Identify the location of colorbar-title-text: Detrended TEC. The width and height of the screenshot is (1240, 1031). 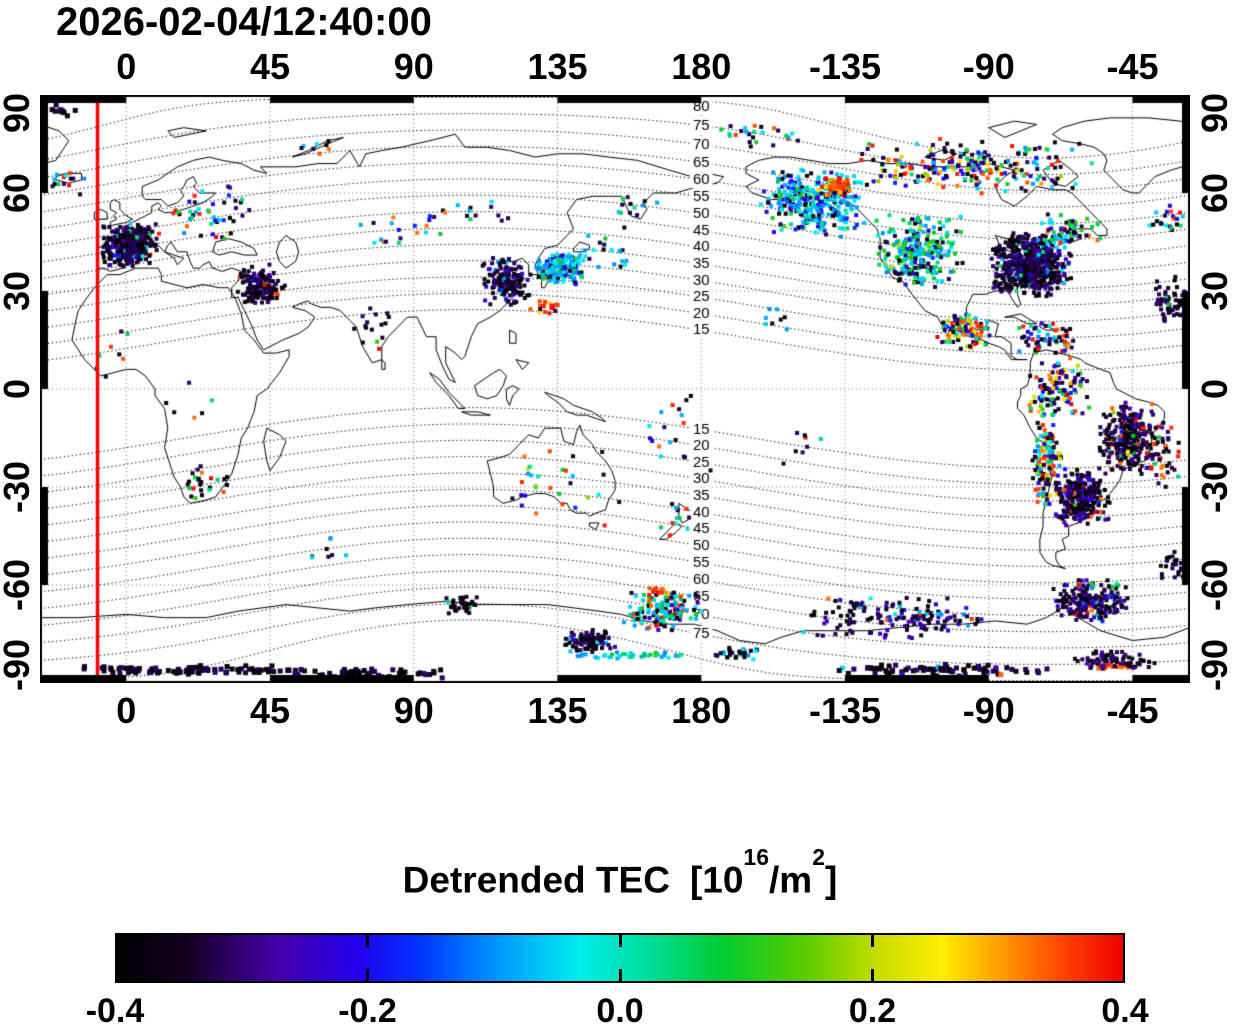
(536, 880).